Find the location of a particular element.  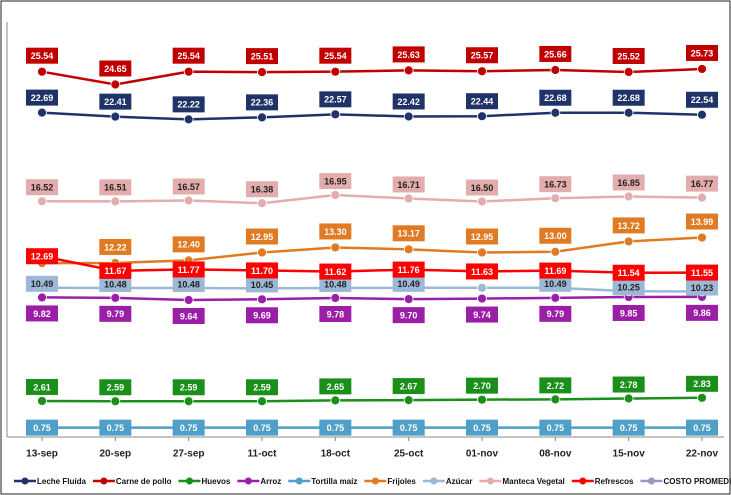

data-label: 12.22 is located at coordinates (115, 247).